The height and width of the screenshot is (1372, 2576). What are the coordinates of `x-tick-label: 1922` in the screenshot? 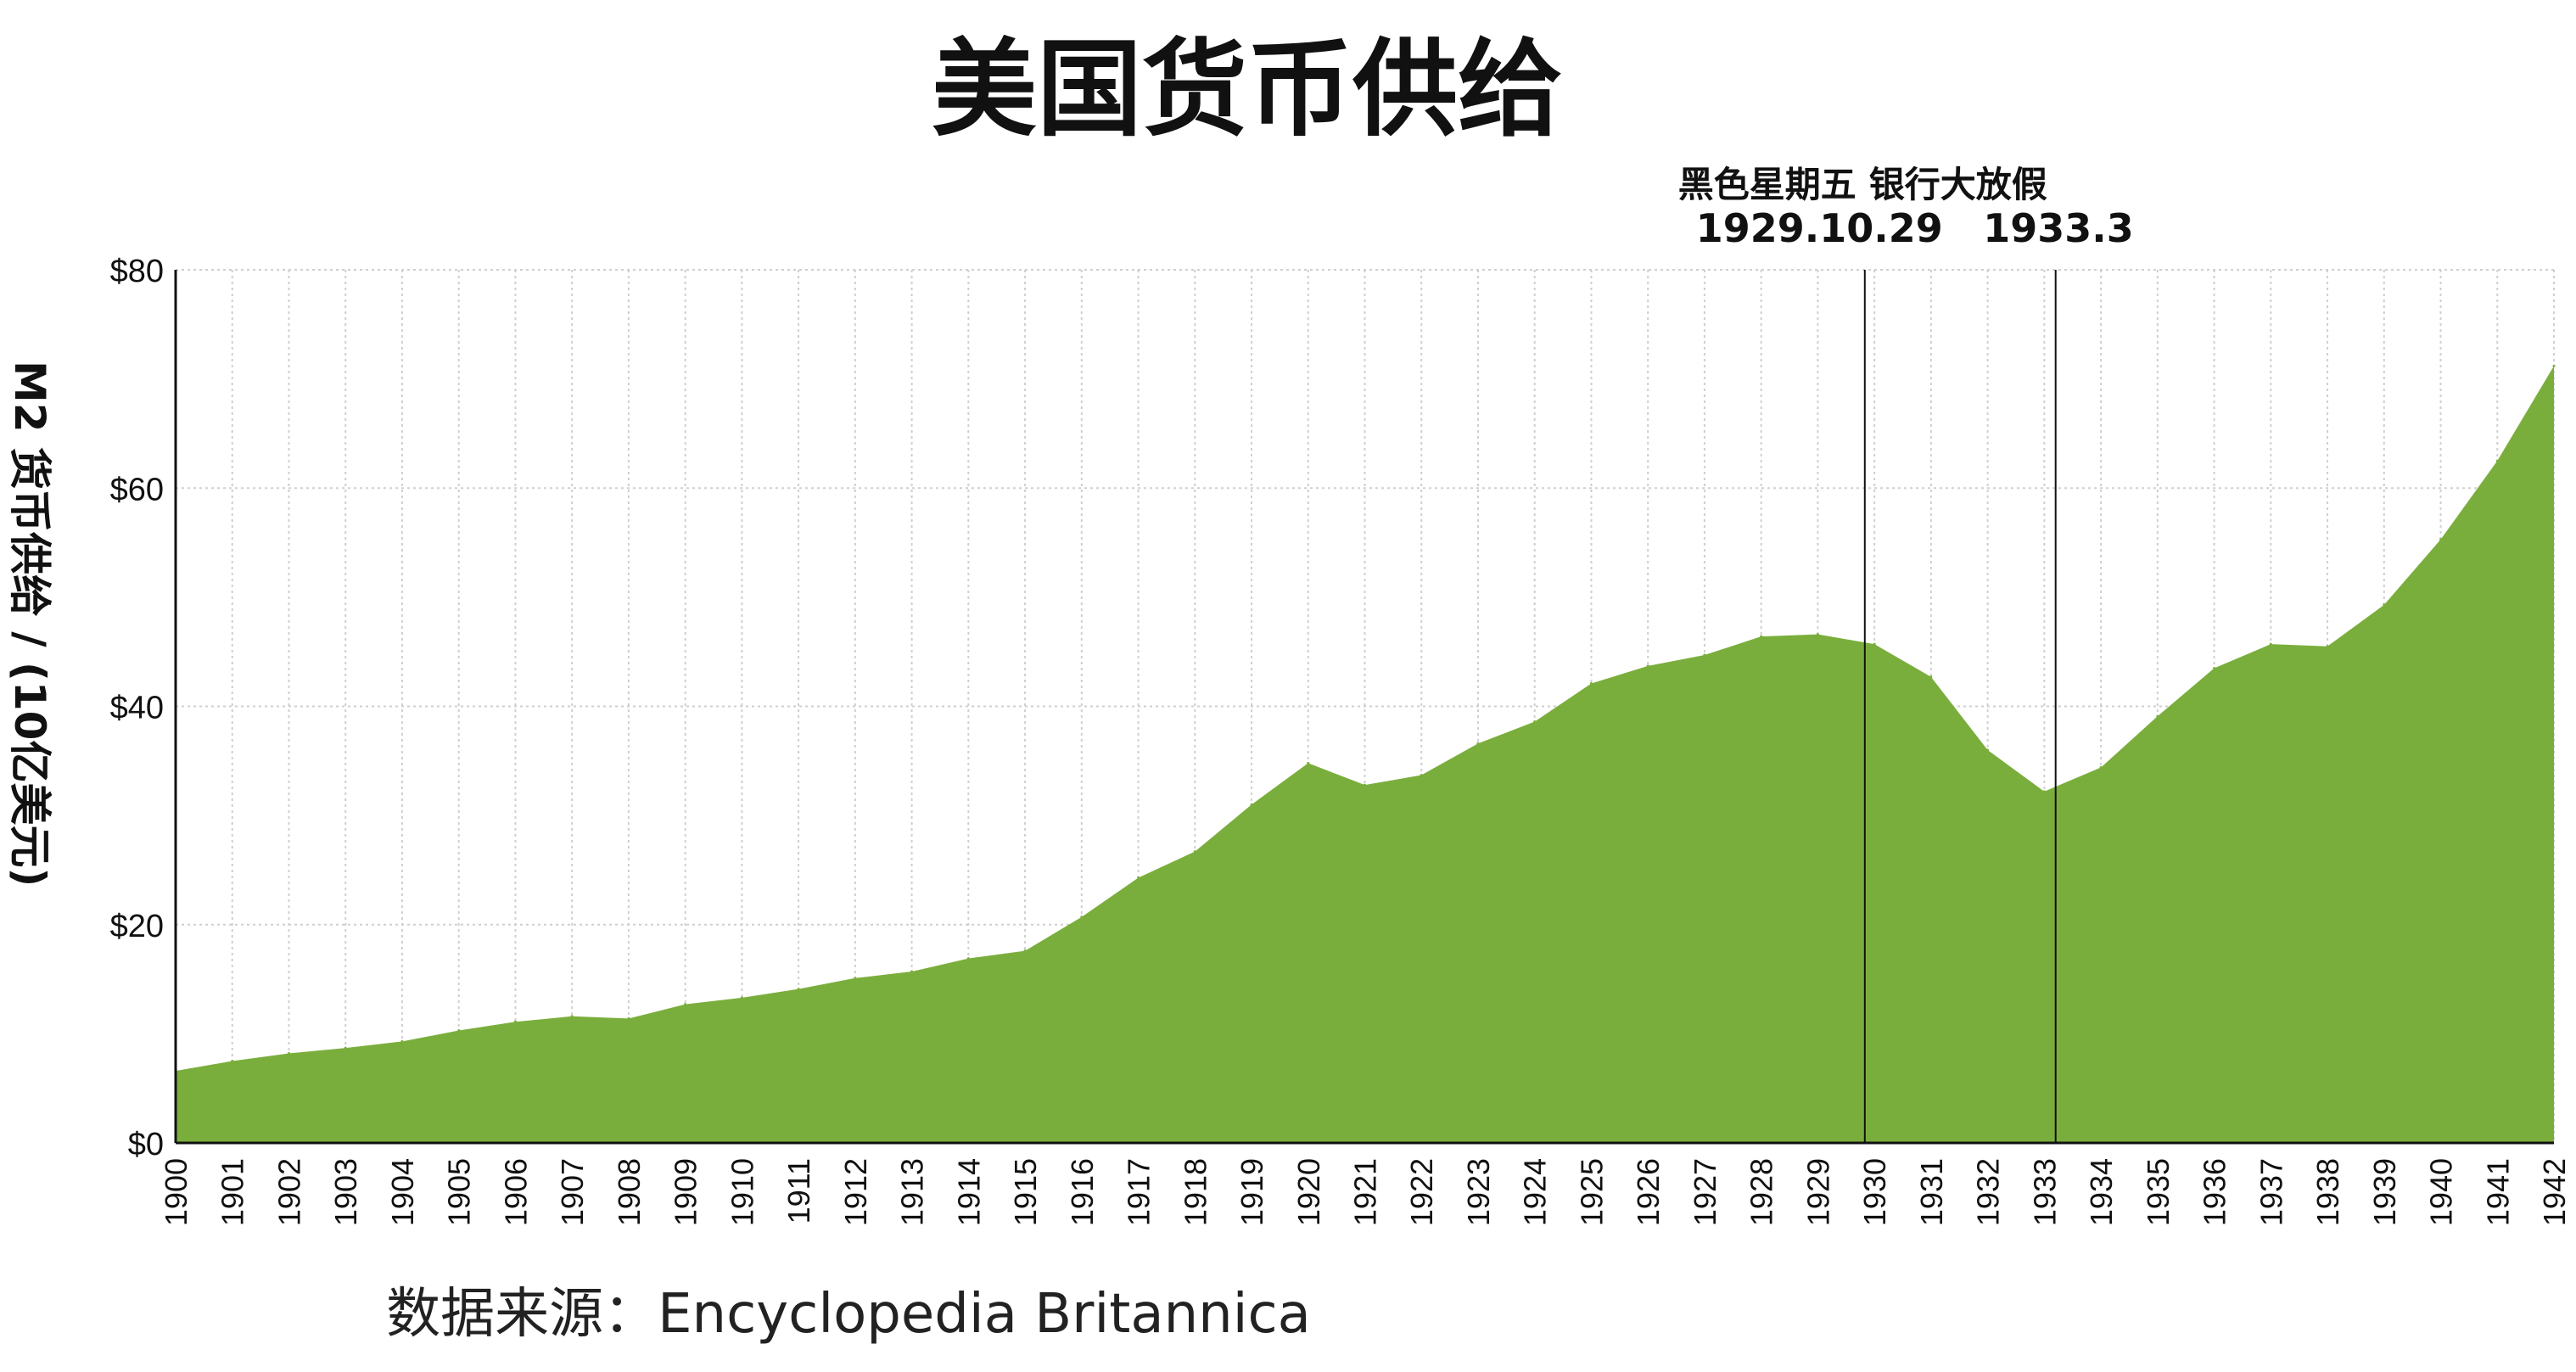 It's located at (1421, 1192).